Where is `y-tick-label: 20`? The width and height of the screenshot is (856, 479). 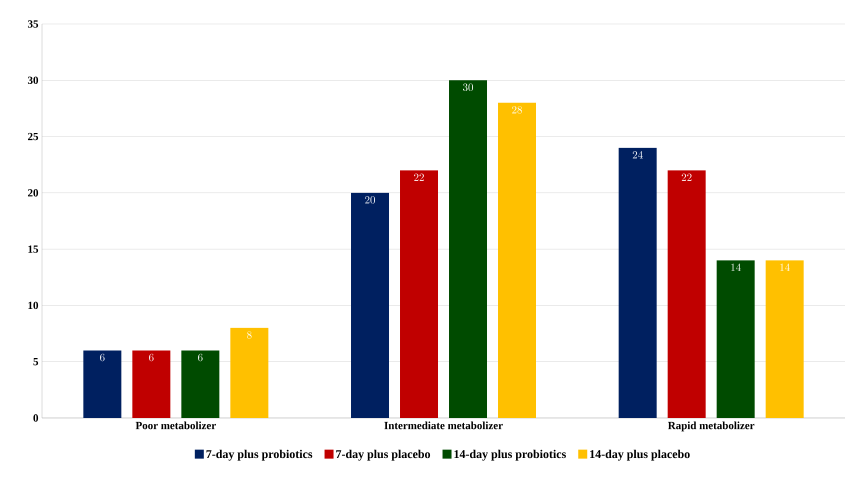
y-tick-label: 20 is located at coordinates (33, 193).